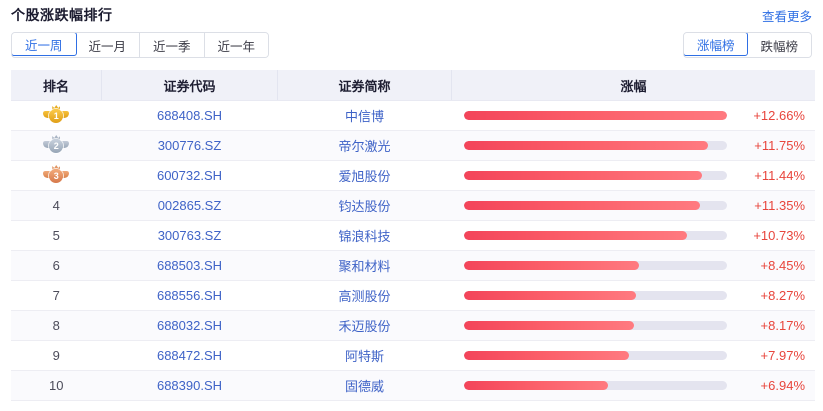 The height and width of the screenshot is (411, 823). Describe the element at coordinates (779, 45) in the screenshot. I see `tab-direction-1: 跌幅榜` at that location.